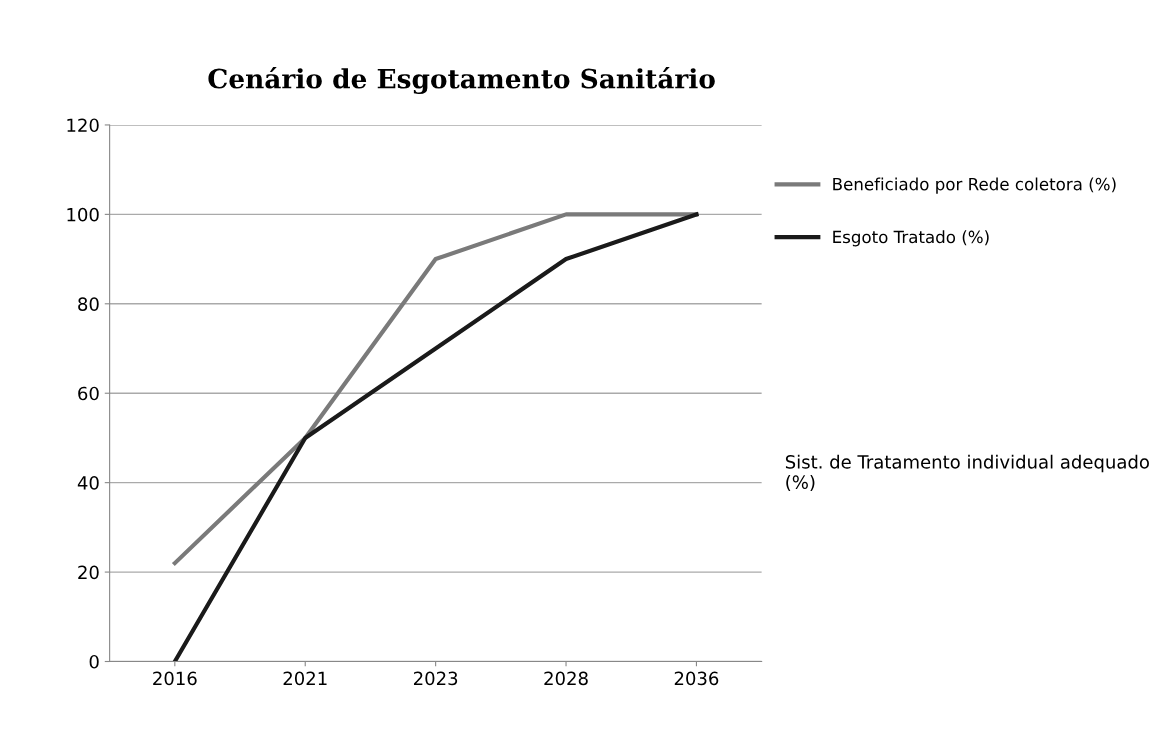 The image size is (1154, 735). Describe the element at coordinates (461, 81) in the screenshot. I see `chart-title: Cenário de Esgotamento Sanitário` at that location.